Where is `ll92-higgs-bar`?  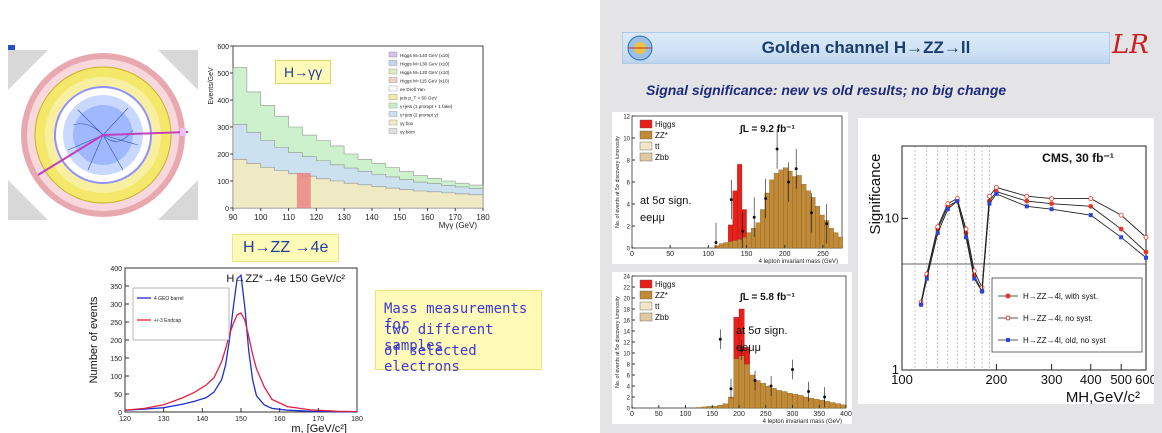
ll92-higgs-bar is located at coordinates (735, 215).